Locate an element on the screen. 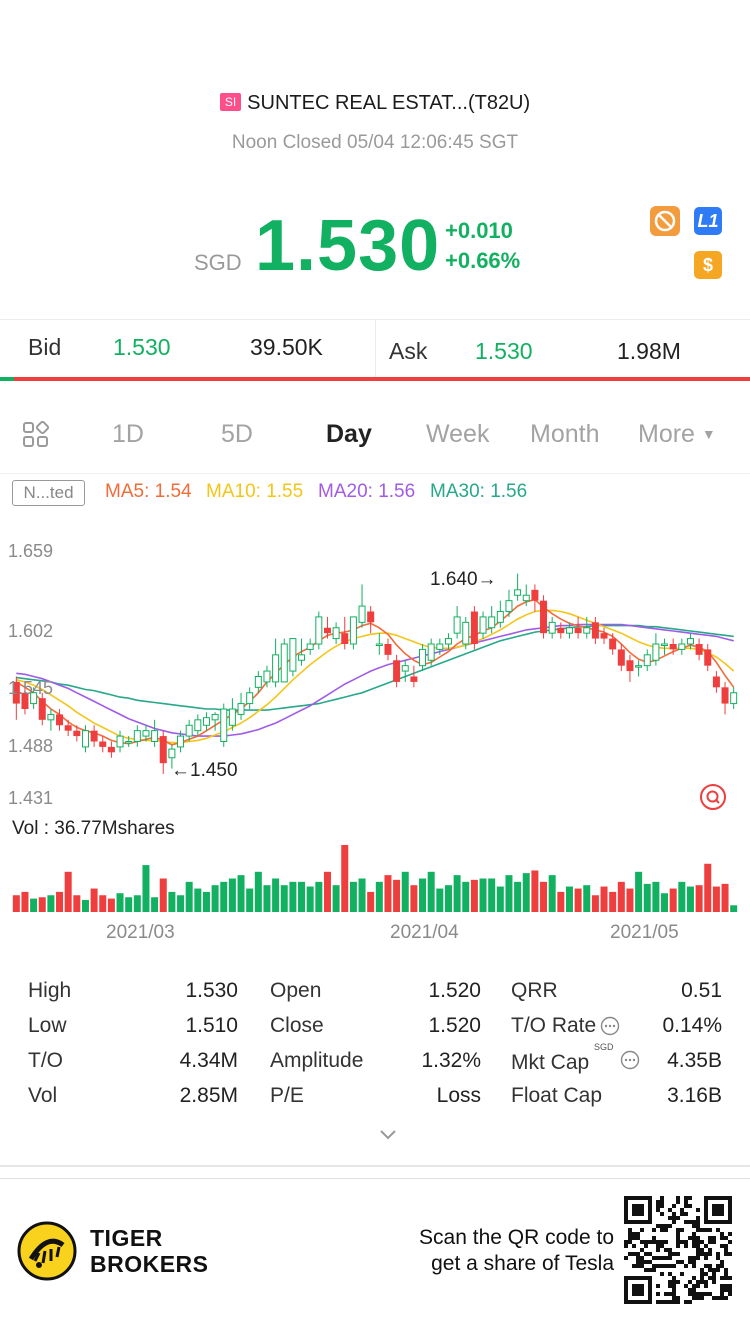 The width and height of the screenshot is (750, 1324). stock-title: SI SUNTEC REAL ESTAT...(T82U) is located at coordinates (375, 103).